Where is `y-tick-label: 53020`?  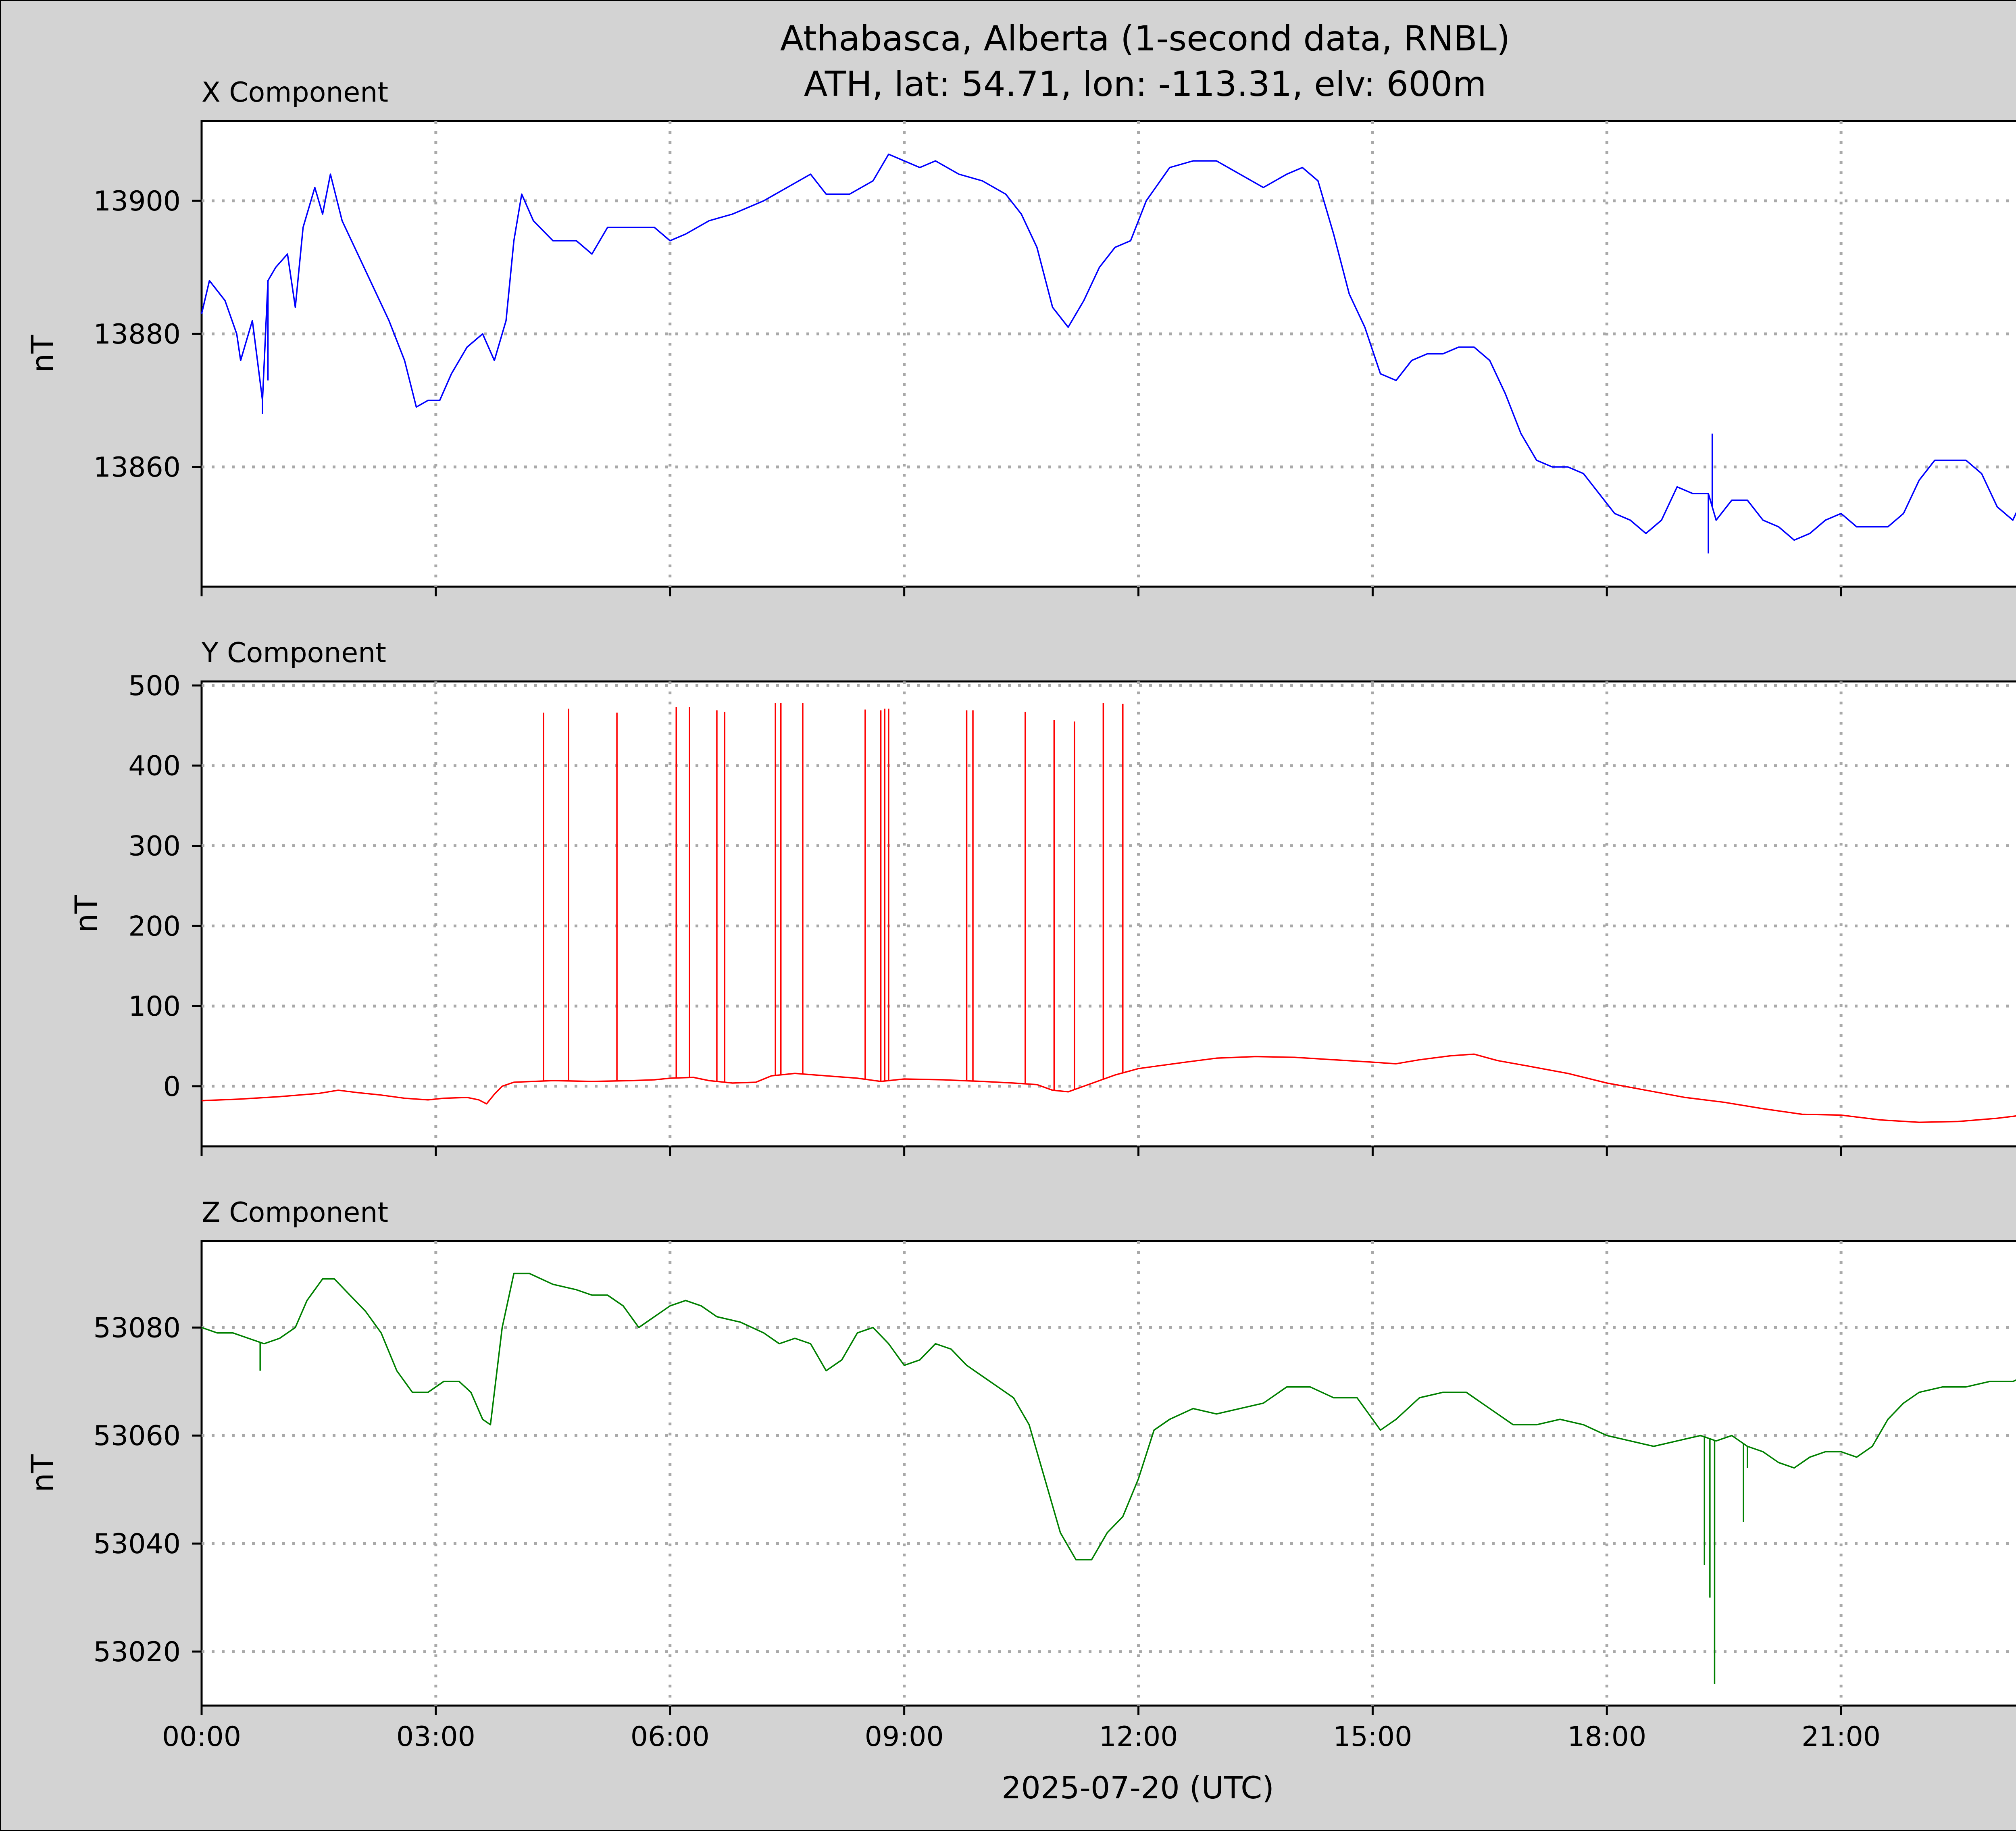
y-tick-label: 53020 is located at coordinates (137, 1652).